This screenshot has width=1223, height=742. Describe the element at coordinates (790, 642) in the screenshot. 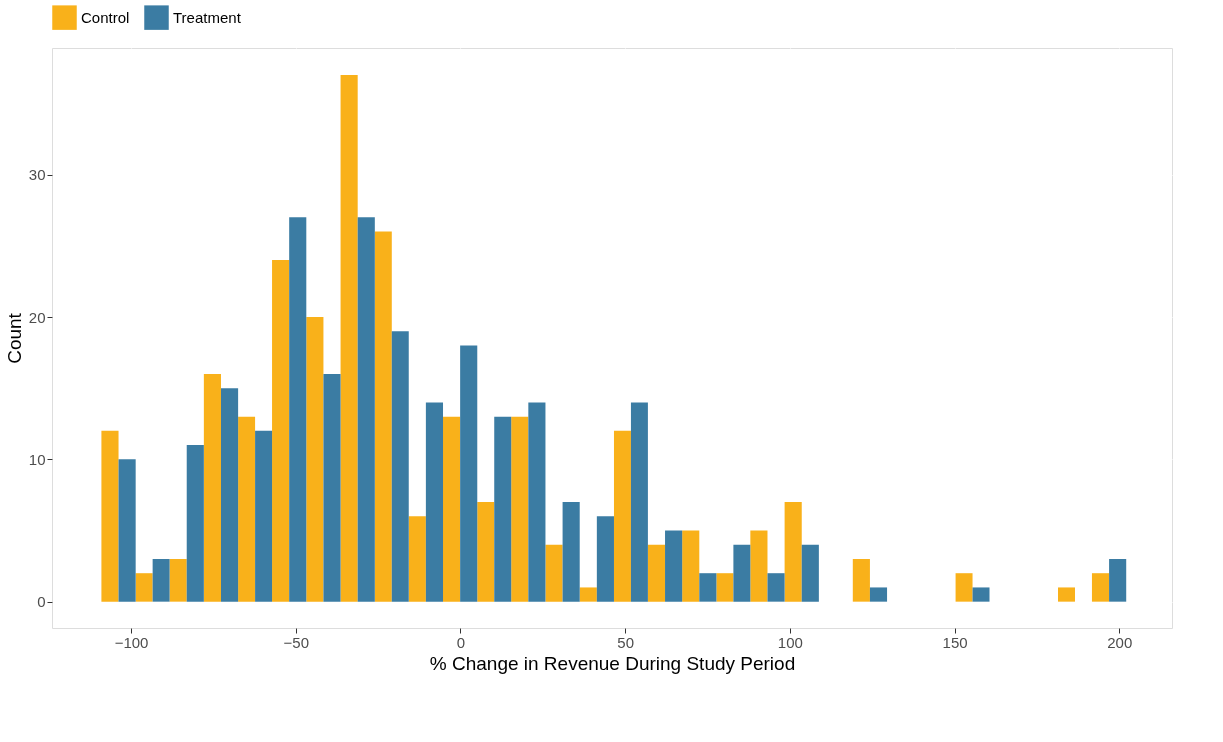

I see `x-tick-label: 100` at that location.